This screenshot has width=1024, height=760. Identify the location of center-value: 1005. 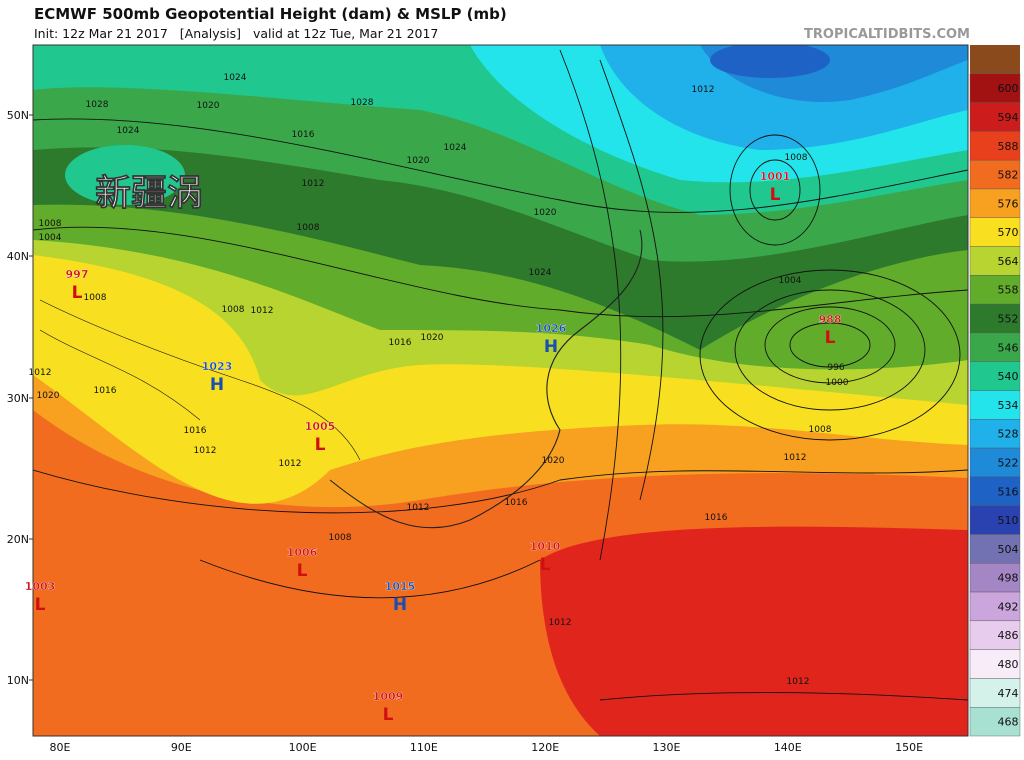
(320, 426).